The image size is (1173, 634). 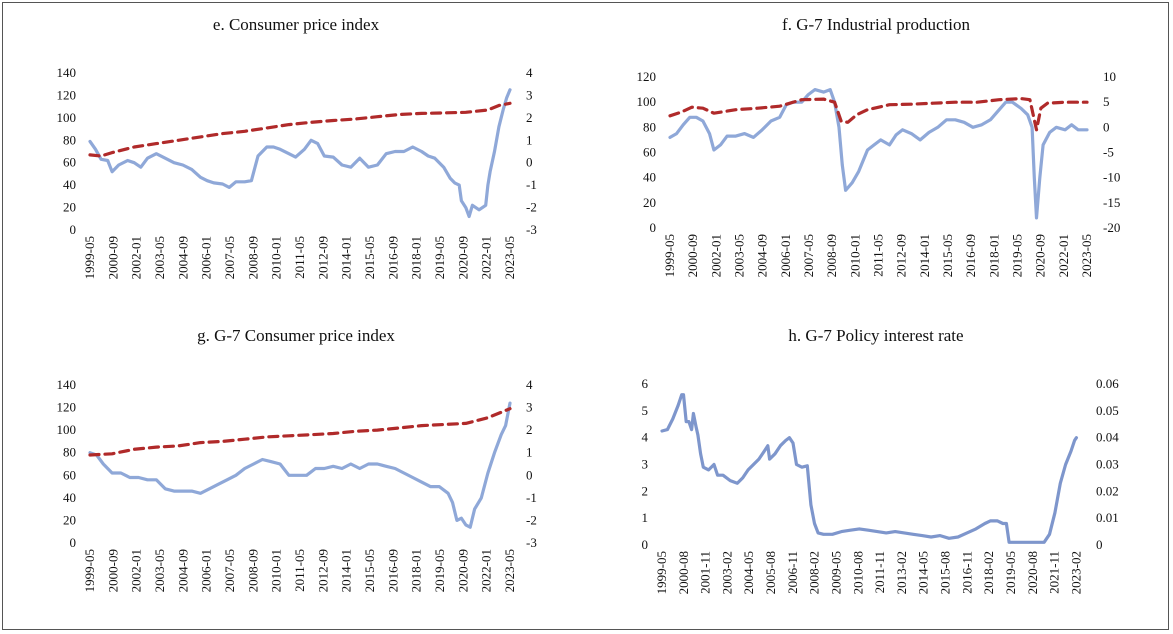 I want to click on x-tick-label-f: 2016-09, so click(x=970, y=255).